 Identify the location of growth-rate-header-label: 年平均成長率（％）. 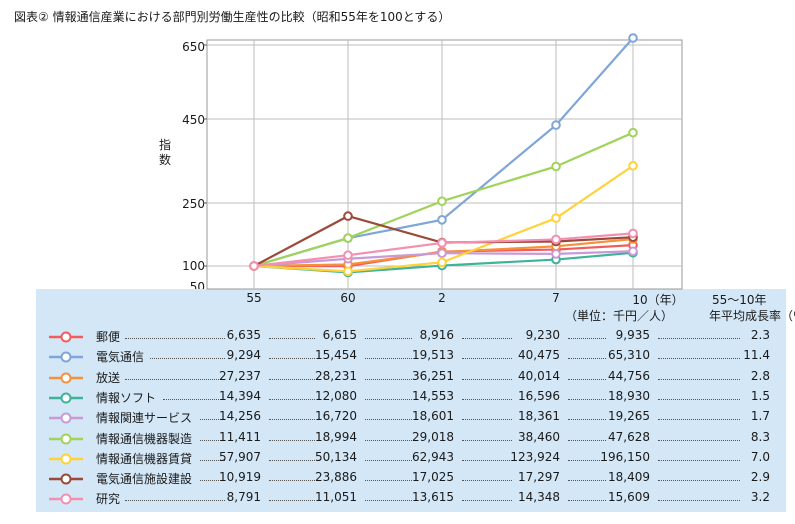
(752, 316).